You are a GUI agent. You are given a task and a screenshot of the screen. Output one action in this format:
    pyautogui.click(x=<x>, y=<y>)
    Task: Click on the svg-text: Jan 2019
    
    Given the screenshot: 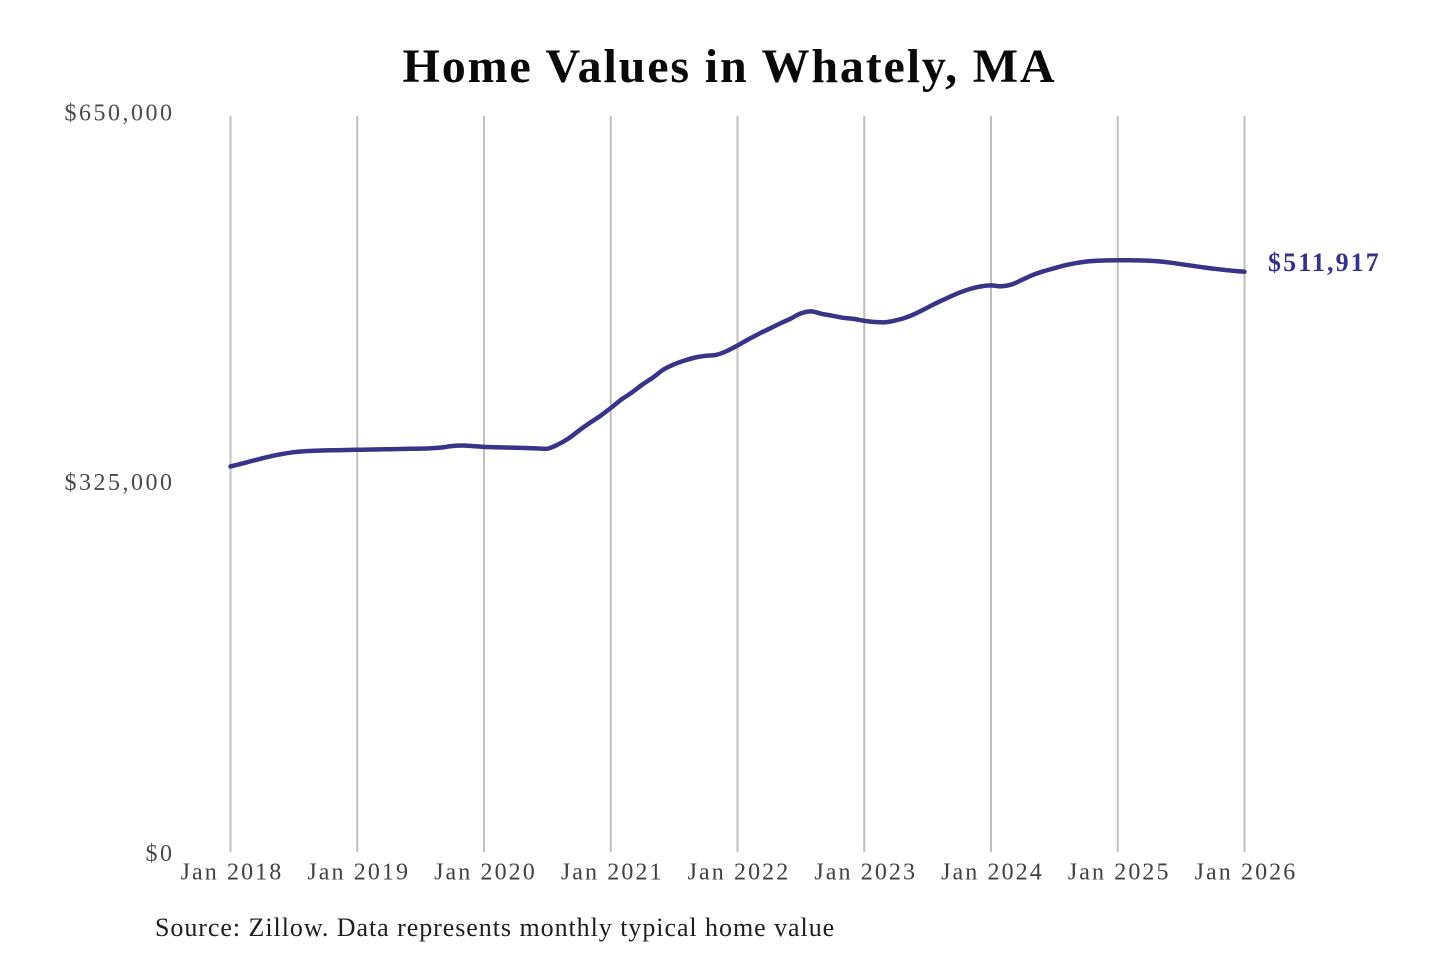 What is the action you would take?
    pyautogui.click(x=358, y=873)
    